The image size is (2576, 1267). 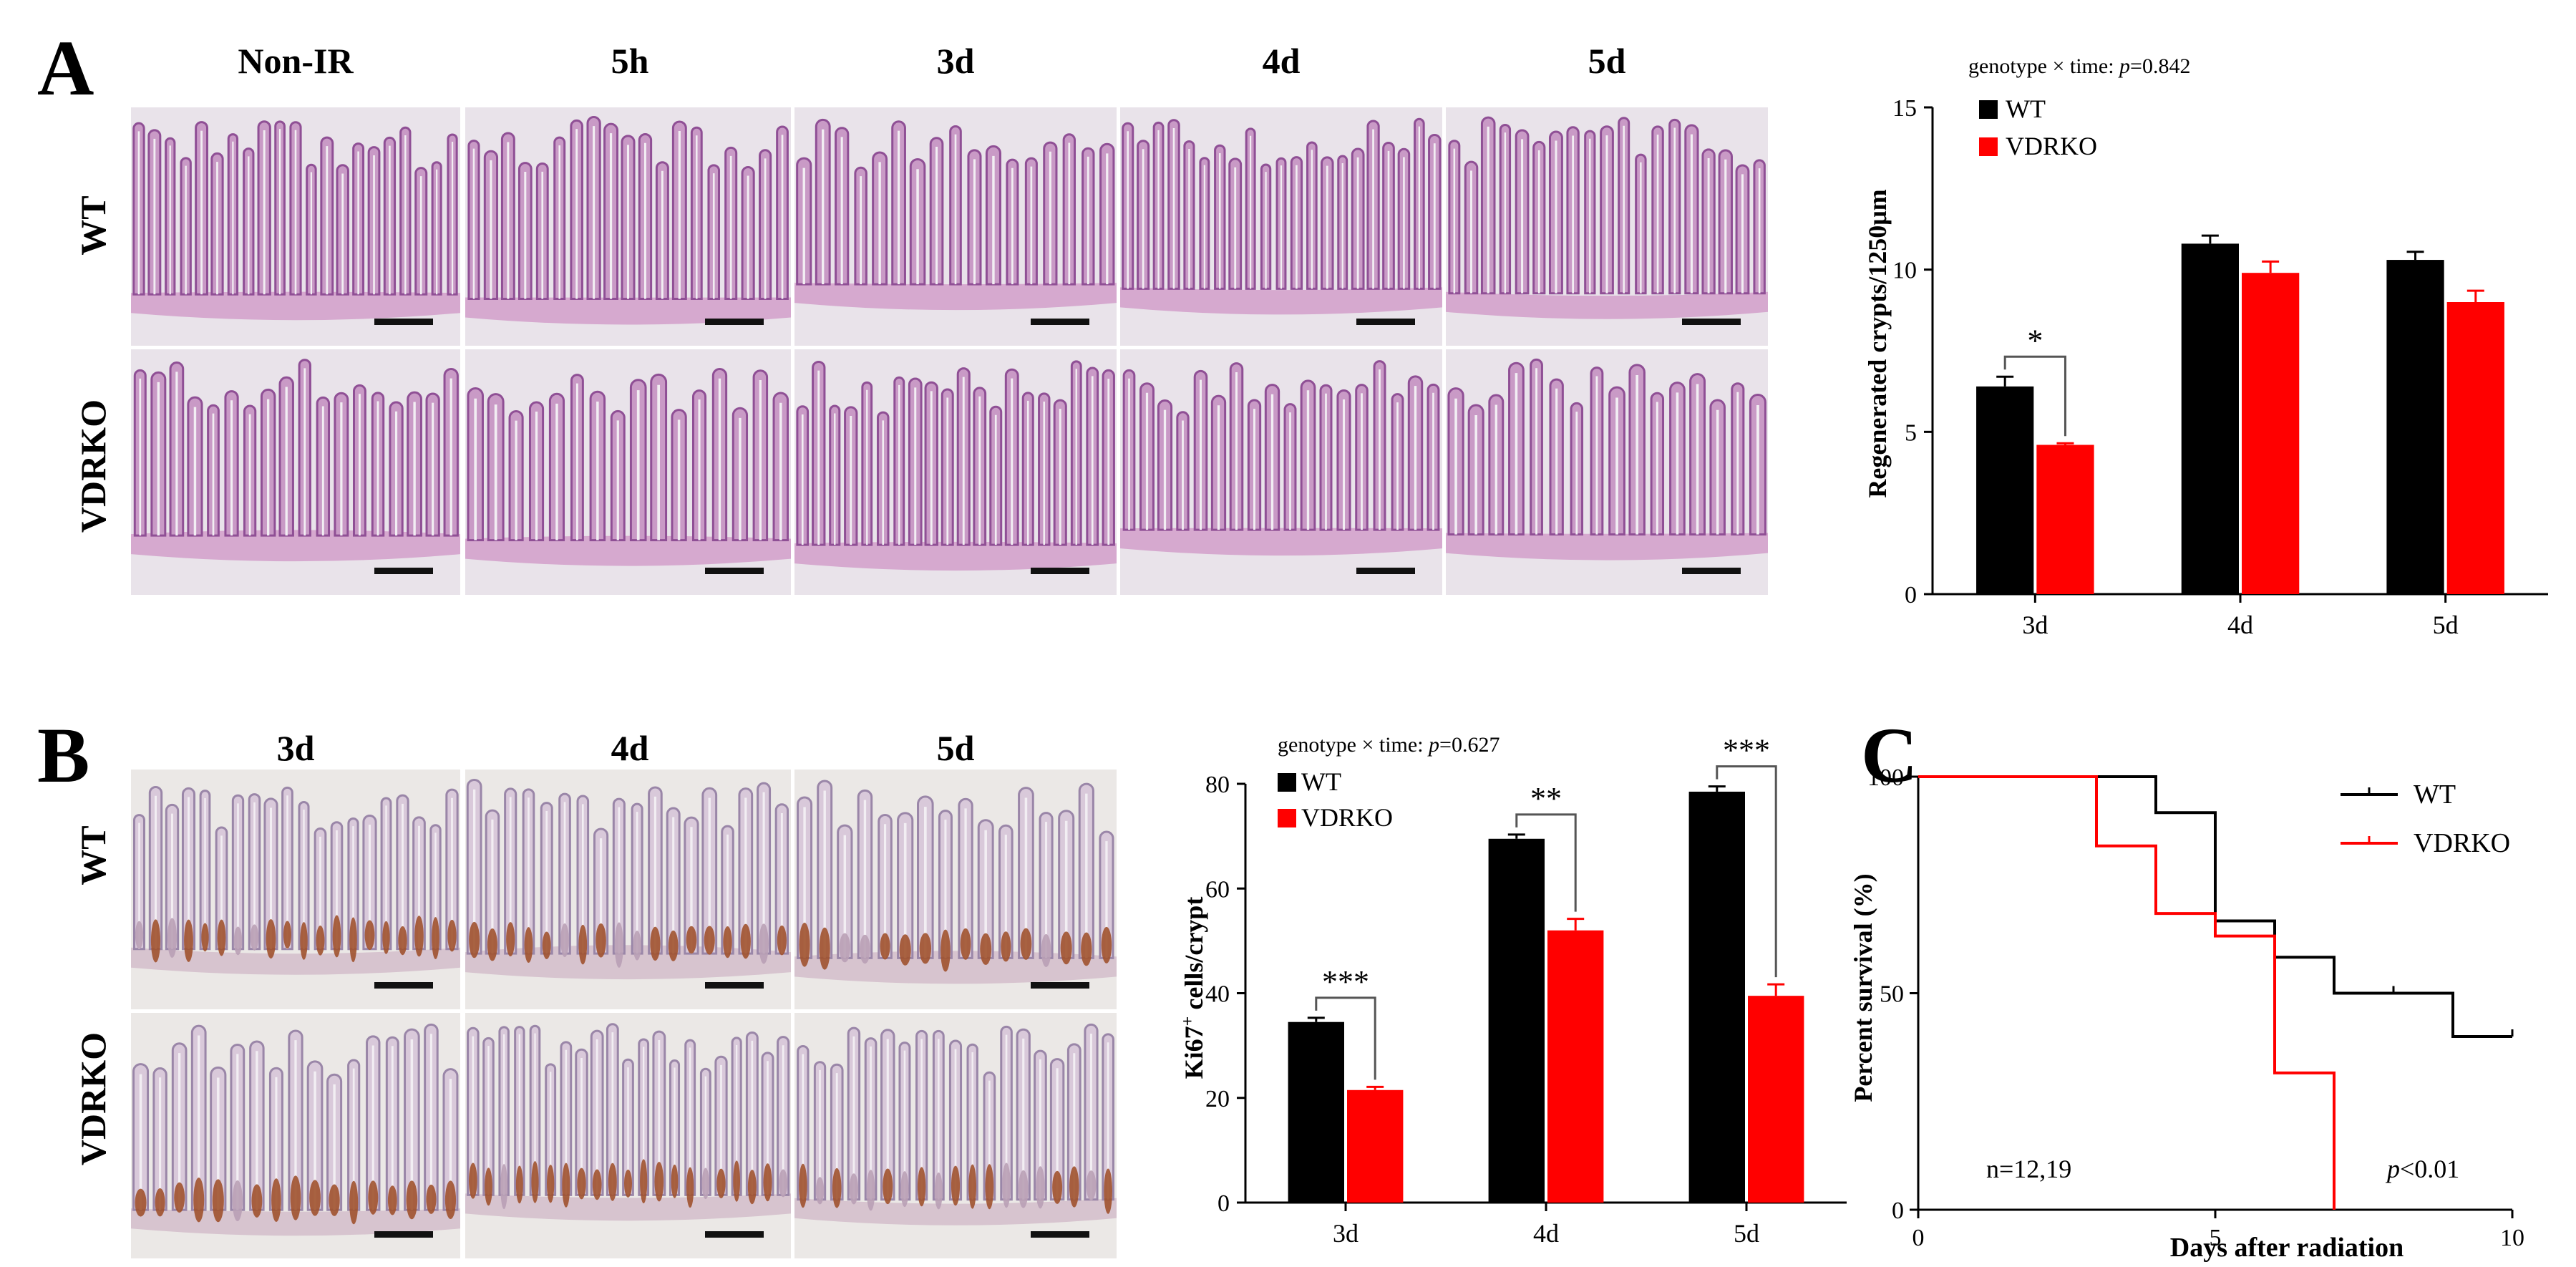 I want to click on x-tick-label: 5, so click(x=2216, y=1238).